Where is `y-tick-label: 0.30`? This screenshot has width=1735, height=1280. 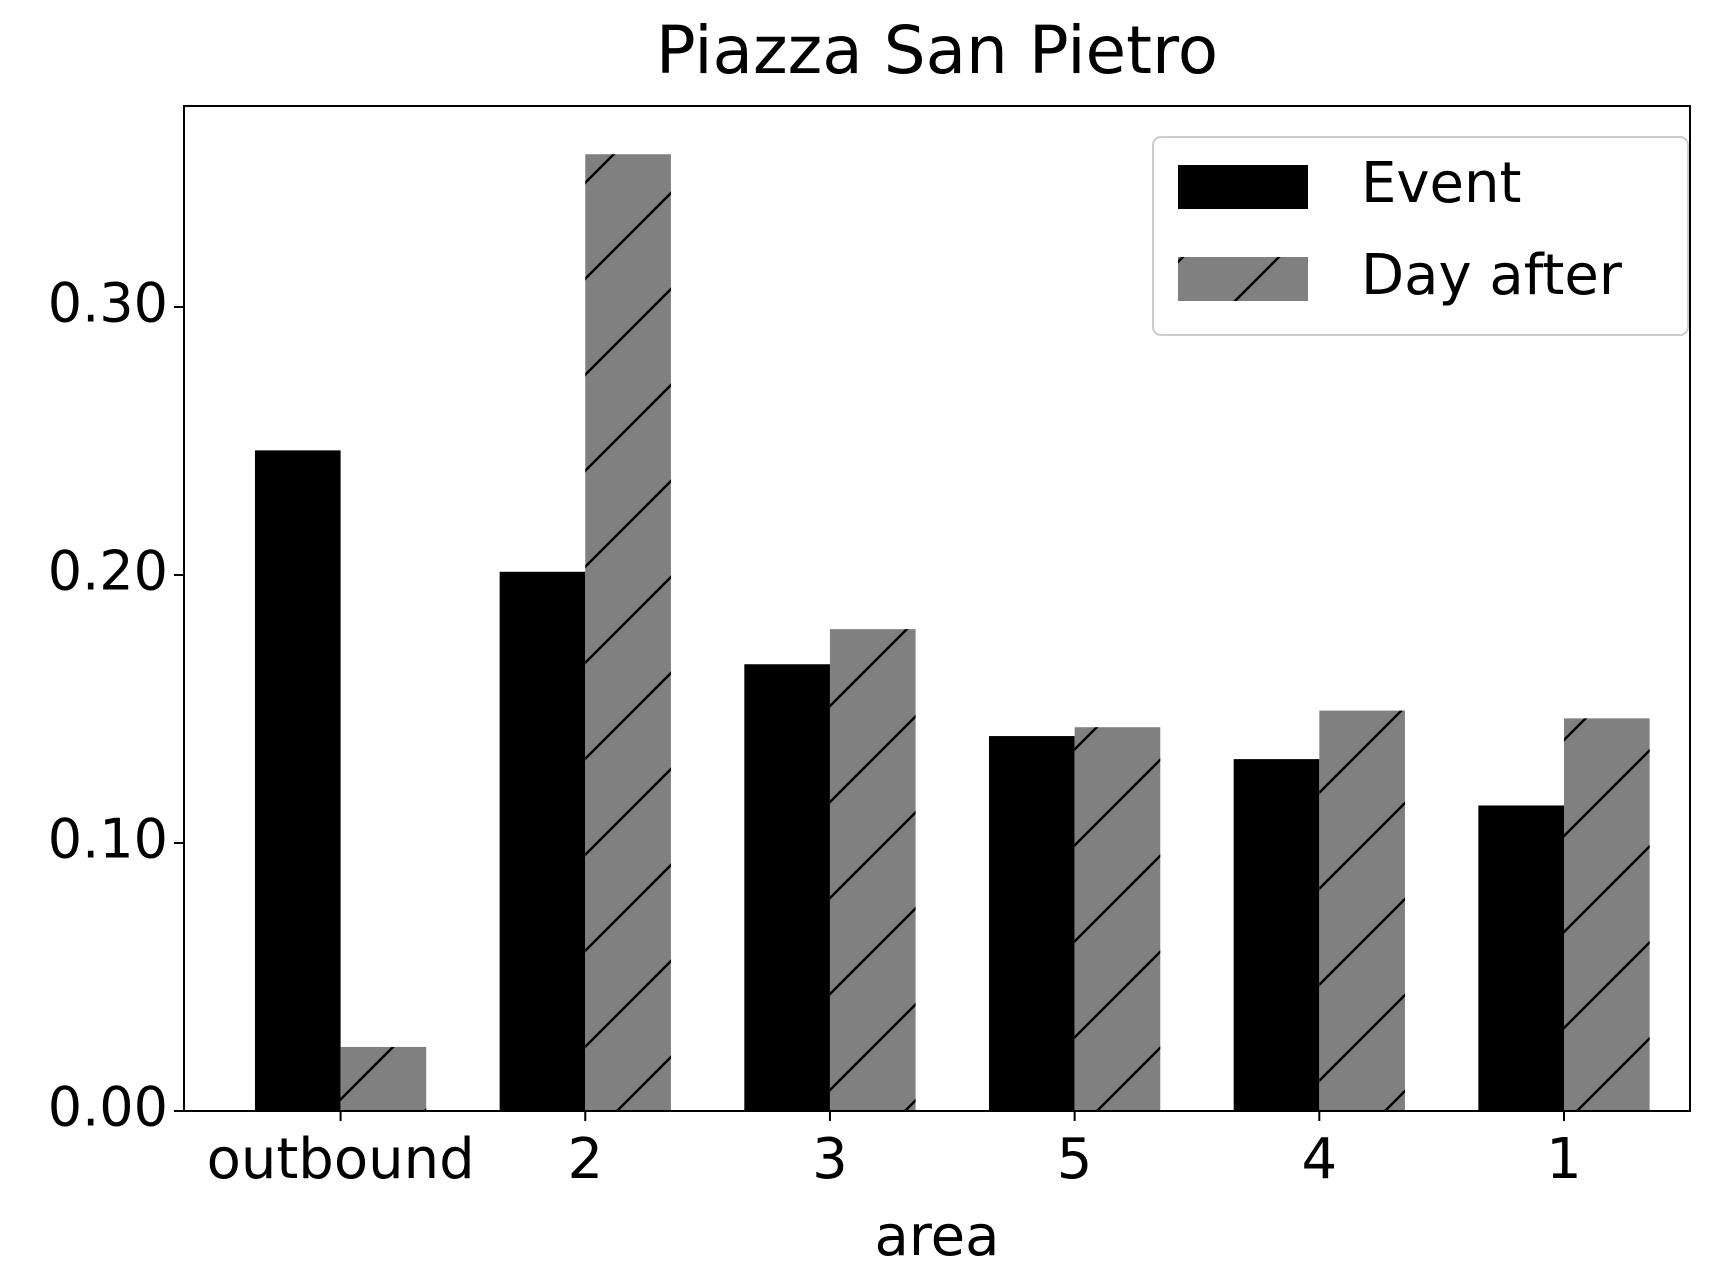 y-tick-label: 0.30 is located at coordinates (108, 303).